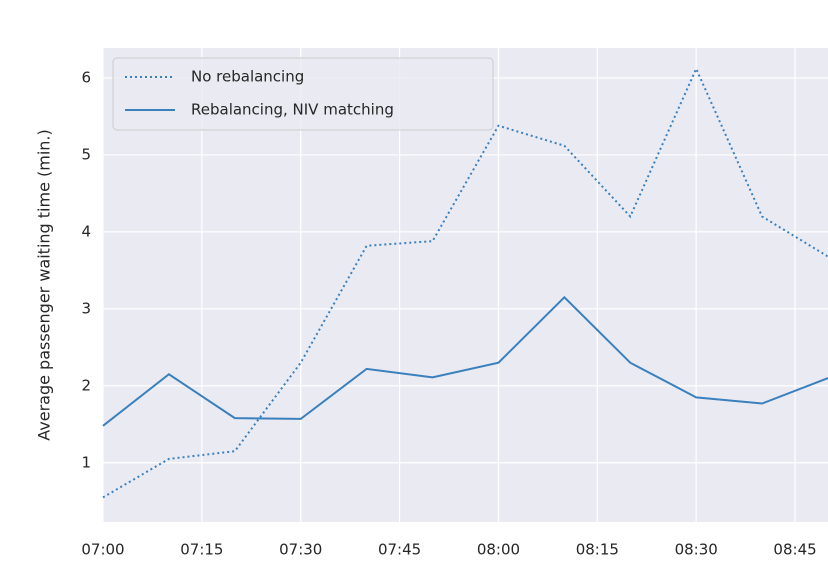 This screenshot has height=571, width=828. What do you see at coordinates (247, 77) in the screenshot?
I see `legend-label: No rebalancing` at bounding box center [247, 77].